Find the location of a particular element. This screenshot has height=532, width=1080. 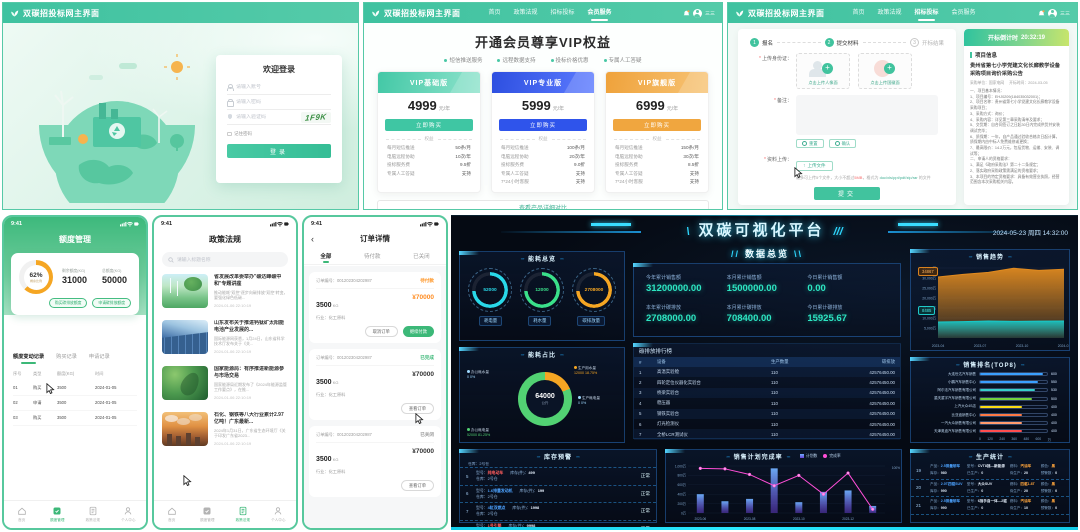

open-time: 开标时间：2024-03-05 is located at coordinates (1028, 83).